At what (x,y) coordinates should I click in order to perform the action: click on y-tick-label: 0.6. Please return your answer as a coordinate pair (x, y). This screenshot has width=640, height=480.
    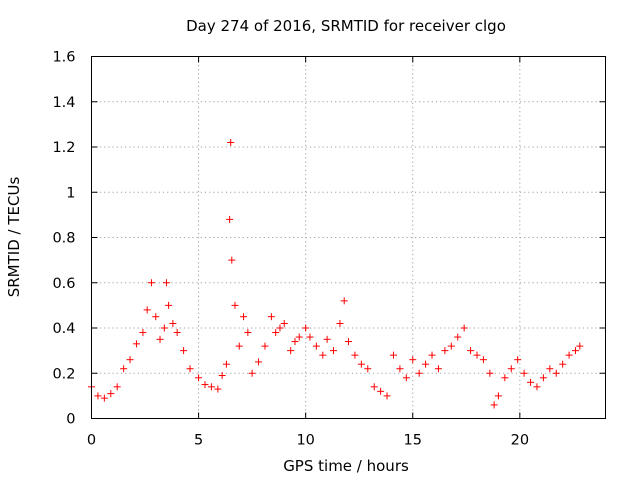
    Looking at the image, I should click on (63, 284).